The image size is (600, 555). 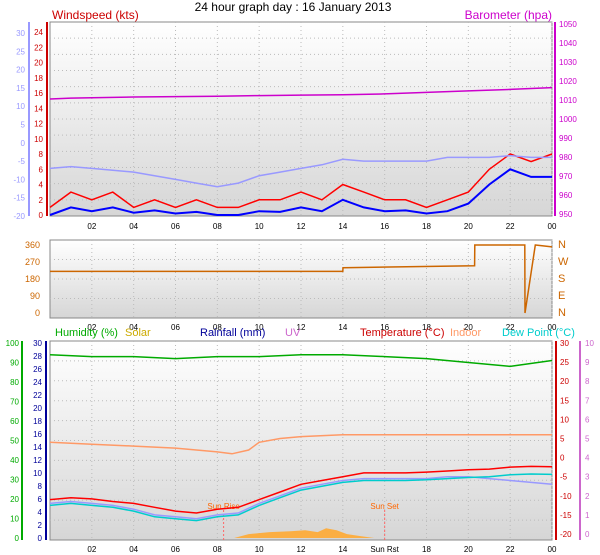 I want to click on uv-tick-label: 9, so click(x=587, y=362).